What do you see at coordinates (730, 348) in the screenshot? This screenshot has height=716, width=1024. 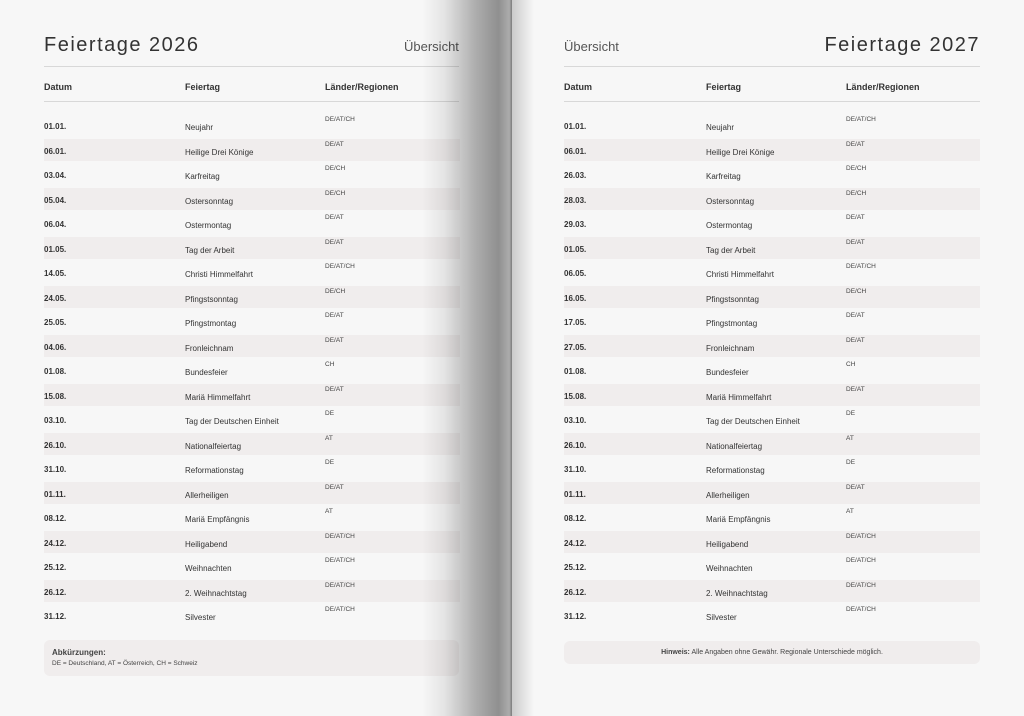 I see `holiday-name: Fronleichnam` at bounding box center [730, 348].